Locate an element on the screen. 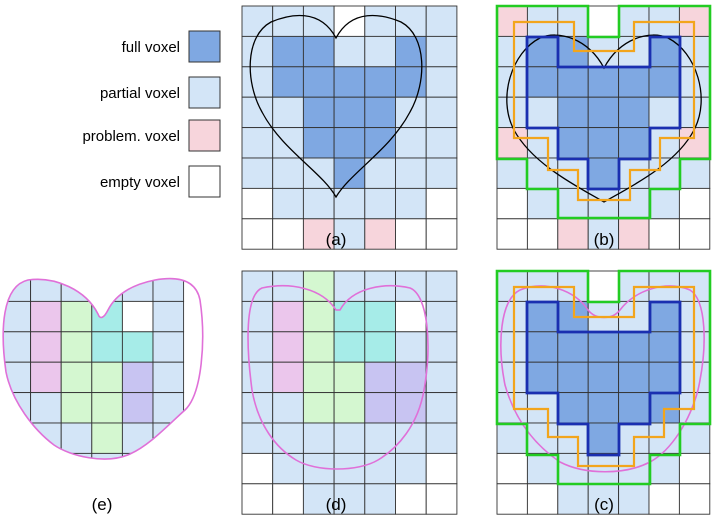  legend-swatch-empty is located at coordinates (204, 181).